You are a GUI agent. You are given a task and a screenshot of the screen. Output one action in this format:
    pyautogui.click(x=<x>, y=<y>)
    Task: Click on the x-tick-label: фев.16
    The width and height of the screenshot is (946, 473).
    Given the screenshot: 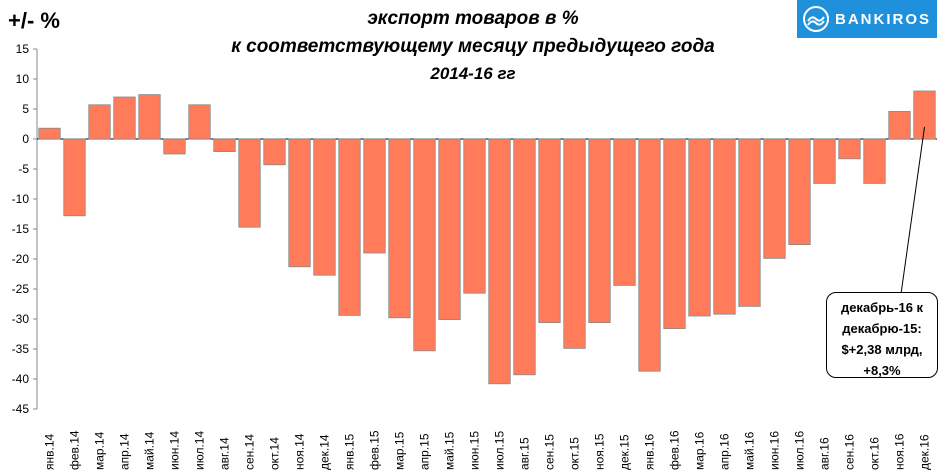 What is the action you would take?
    pyautogui.click(x=675, y=450)
    